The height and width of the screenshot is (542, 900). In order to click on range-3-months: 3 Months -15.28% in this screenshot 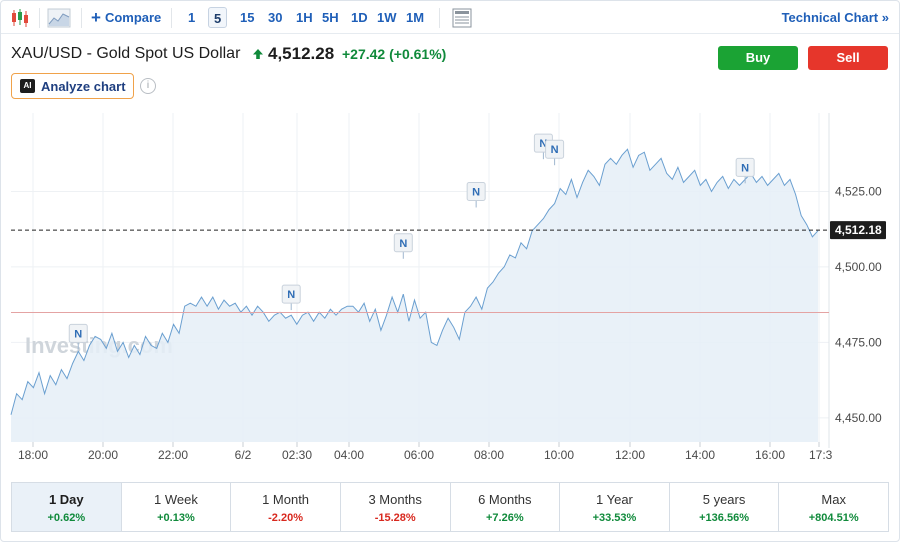, I will do `click(396, 507)`.